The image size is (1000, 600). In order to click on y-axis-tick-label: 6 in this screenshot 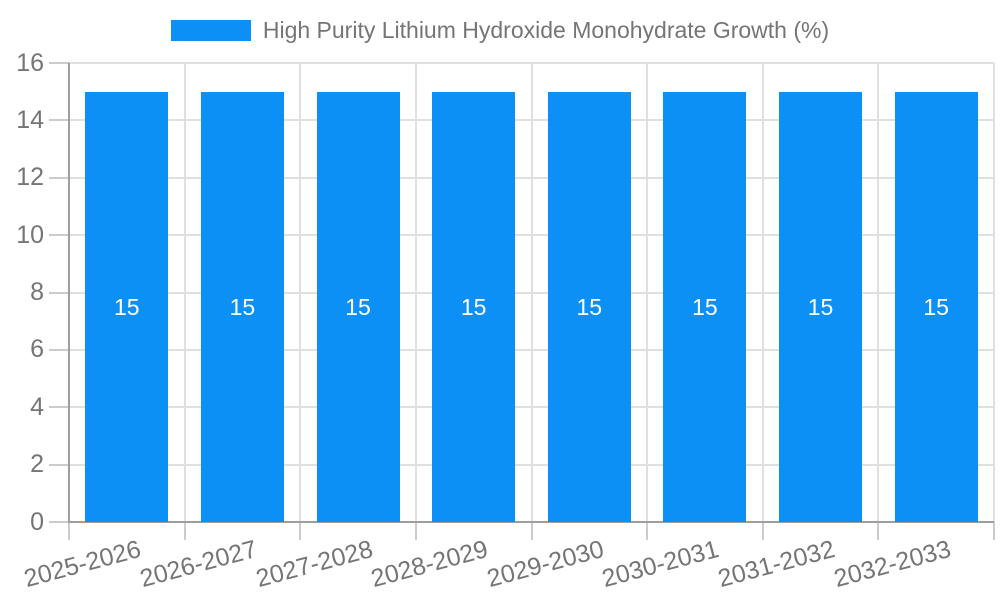, I will do `click(37, 349)`.